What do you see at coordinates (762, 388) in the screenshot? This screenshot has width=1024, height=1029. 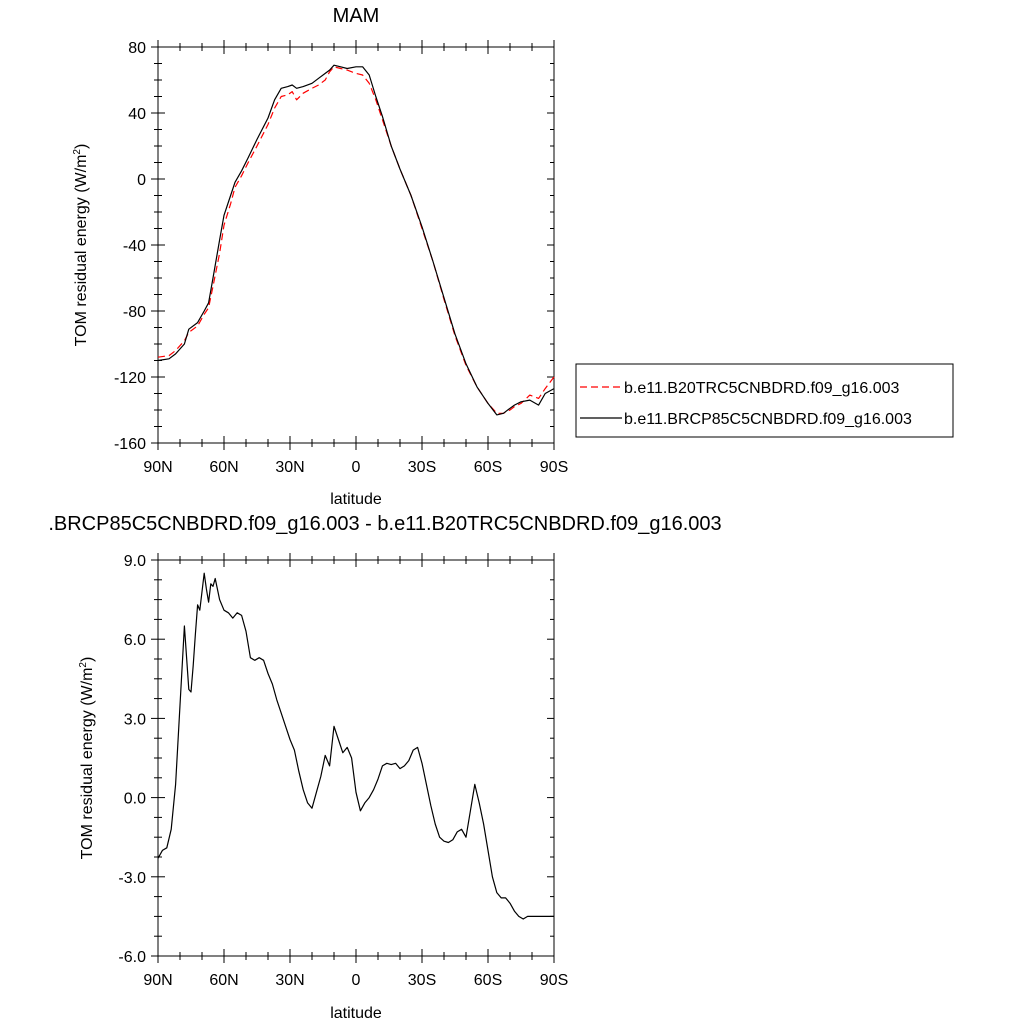 I see `legend-label-historical: b.e11.B20TRC5CNBDRD.f09_g16.003` at bounding box center [762, 388].